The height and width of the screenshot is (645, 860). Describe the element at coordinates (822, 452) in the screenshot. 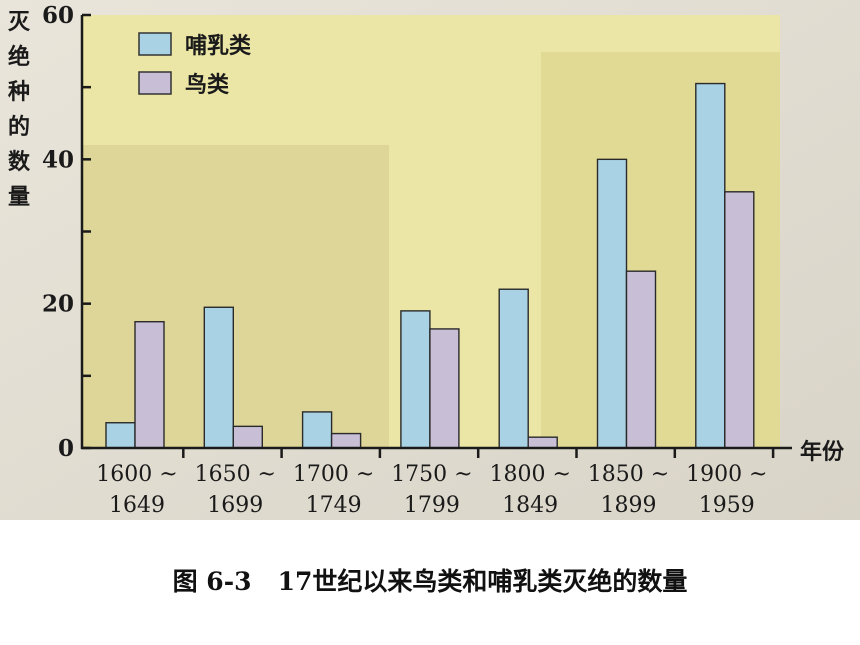

I see `x-axis-label: 年份` at that location.